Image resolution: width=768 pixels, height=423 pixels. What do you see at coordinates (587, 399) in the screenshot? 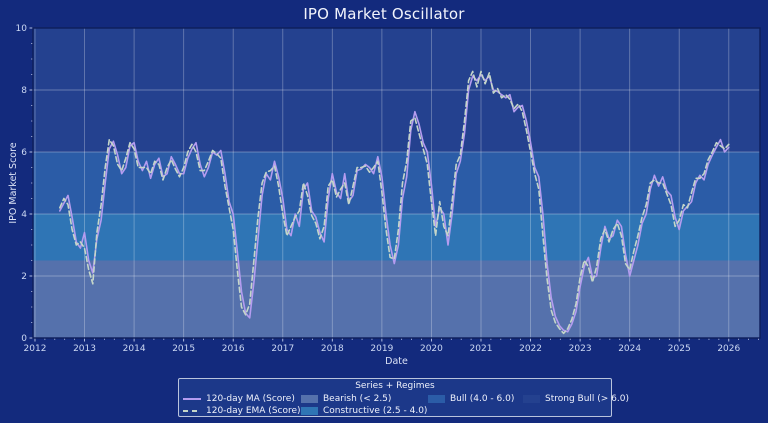
I see `legend-label-strong-bull: Strong Bull (> 6.0)` at bounding box center [587, 399].